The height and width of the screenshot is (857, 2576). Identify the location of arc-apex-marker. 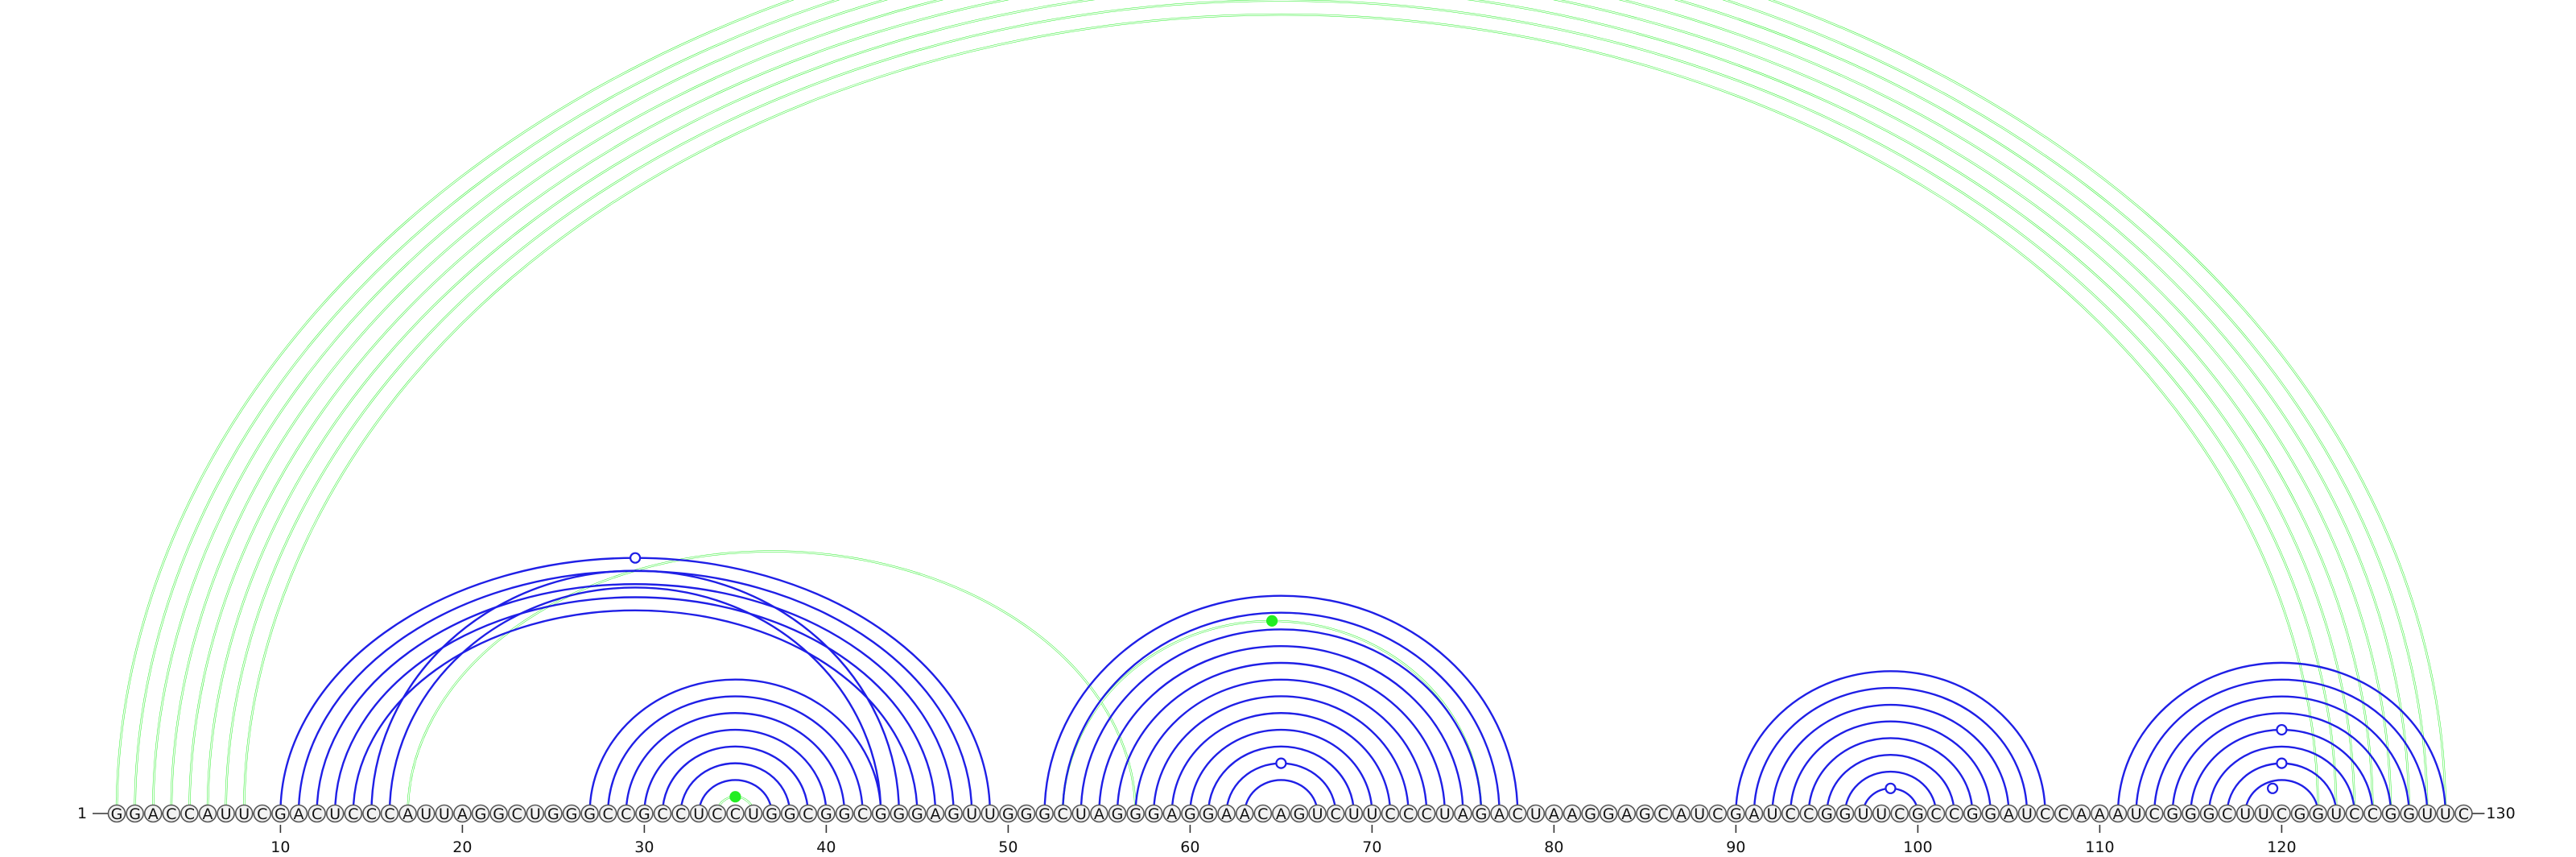
(1891, 788).